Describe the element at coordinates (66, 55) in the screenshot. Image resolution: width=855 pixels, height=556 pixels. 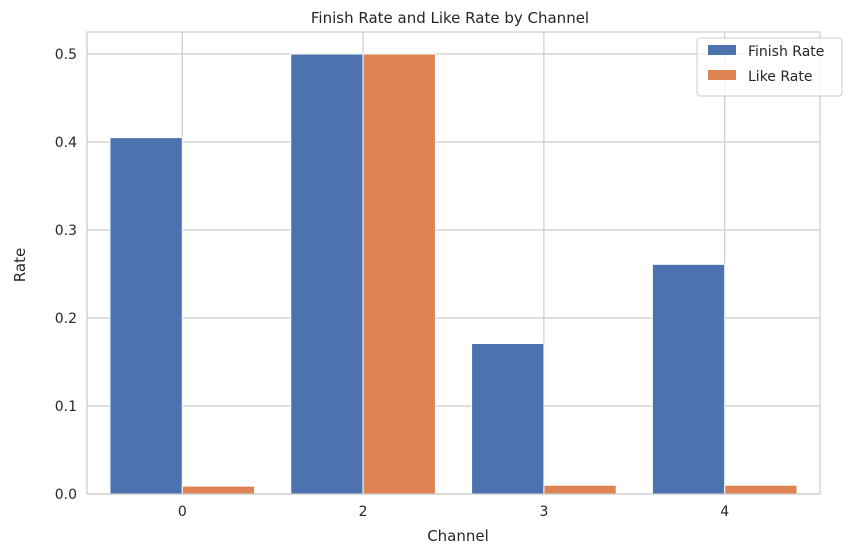
I see `y-tick-label: 0.5` at that location.